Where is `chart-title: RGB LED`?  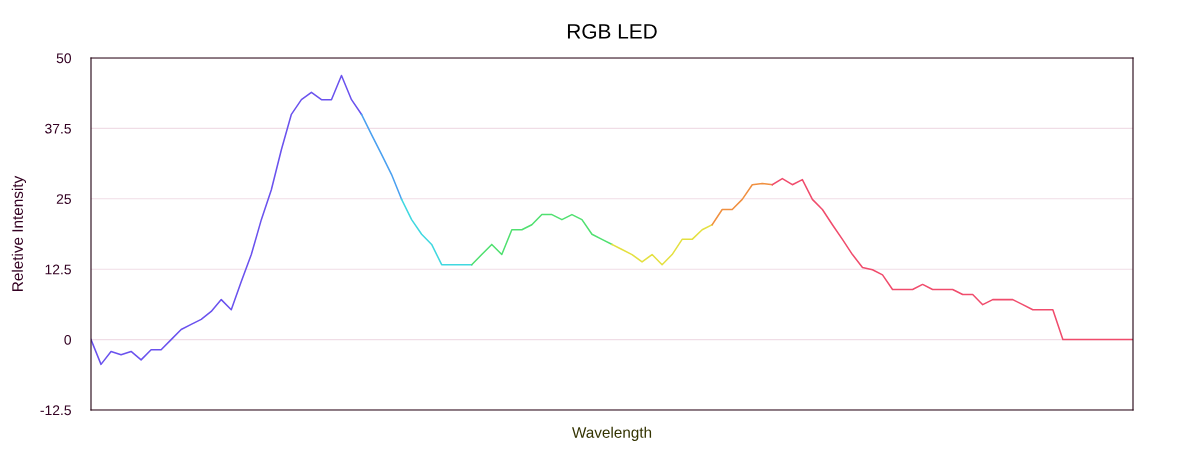
chart-title: RGB LED is located at coordinates (612, 31).